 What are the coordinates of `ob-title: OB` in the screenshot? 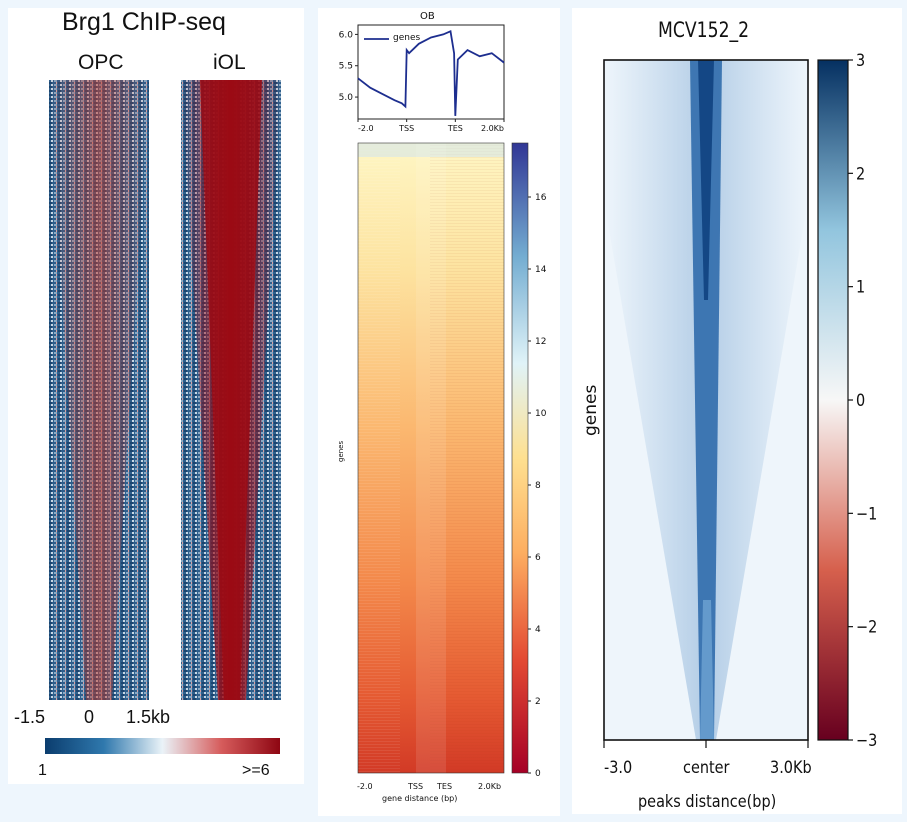 It's located at (427, 16).